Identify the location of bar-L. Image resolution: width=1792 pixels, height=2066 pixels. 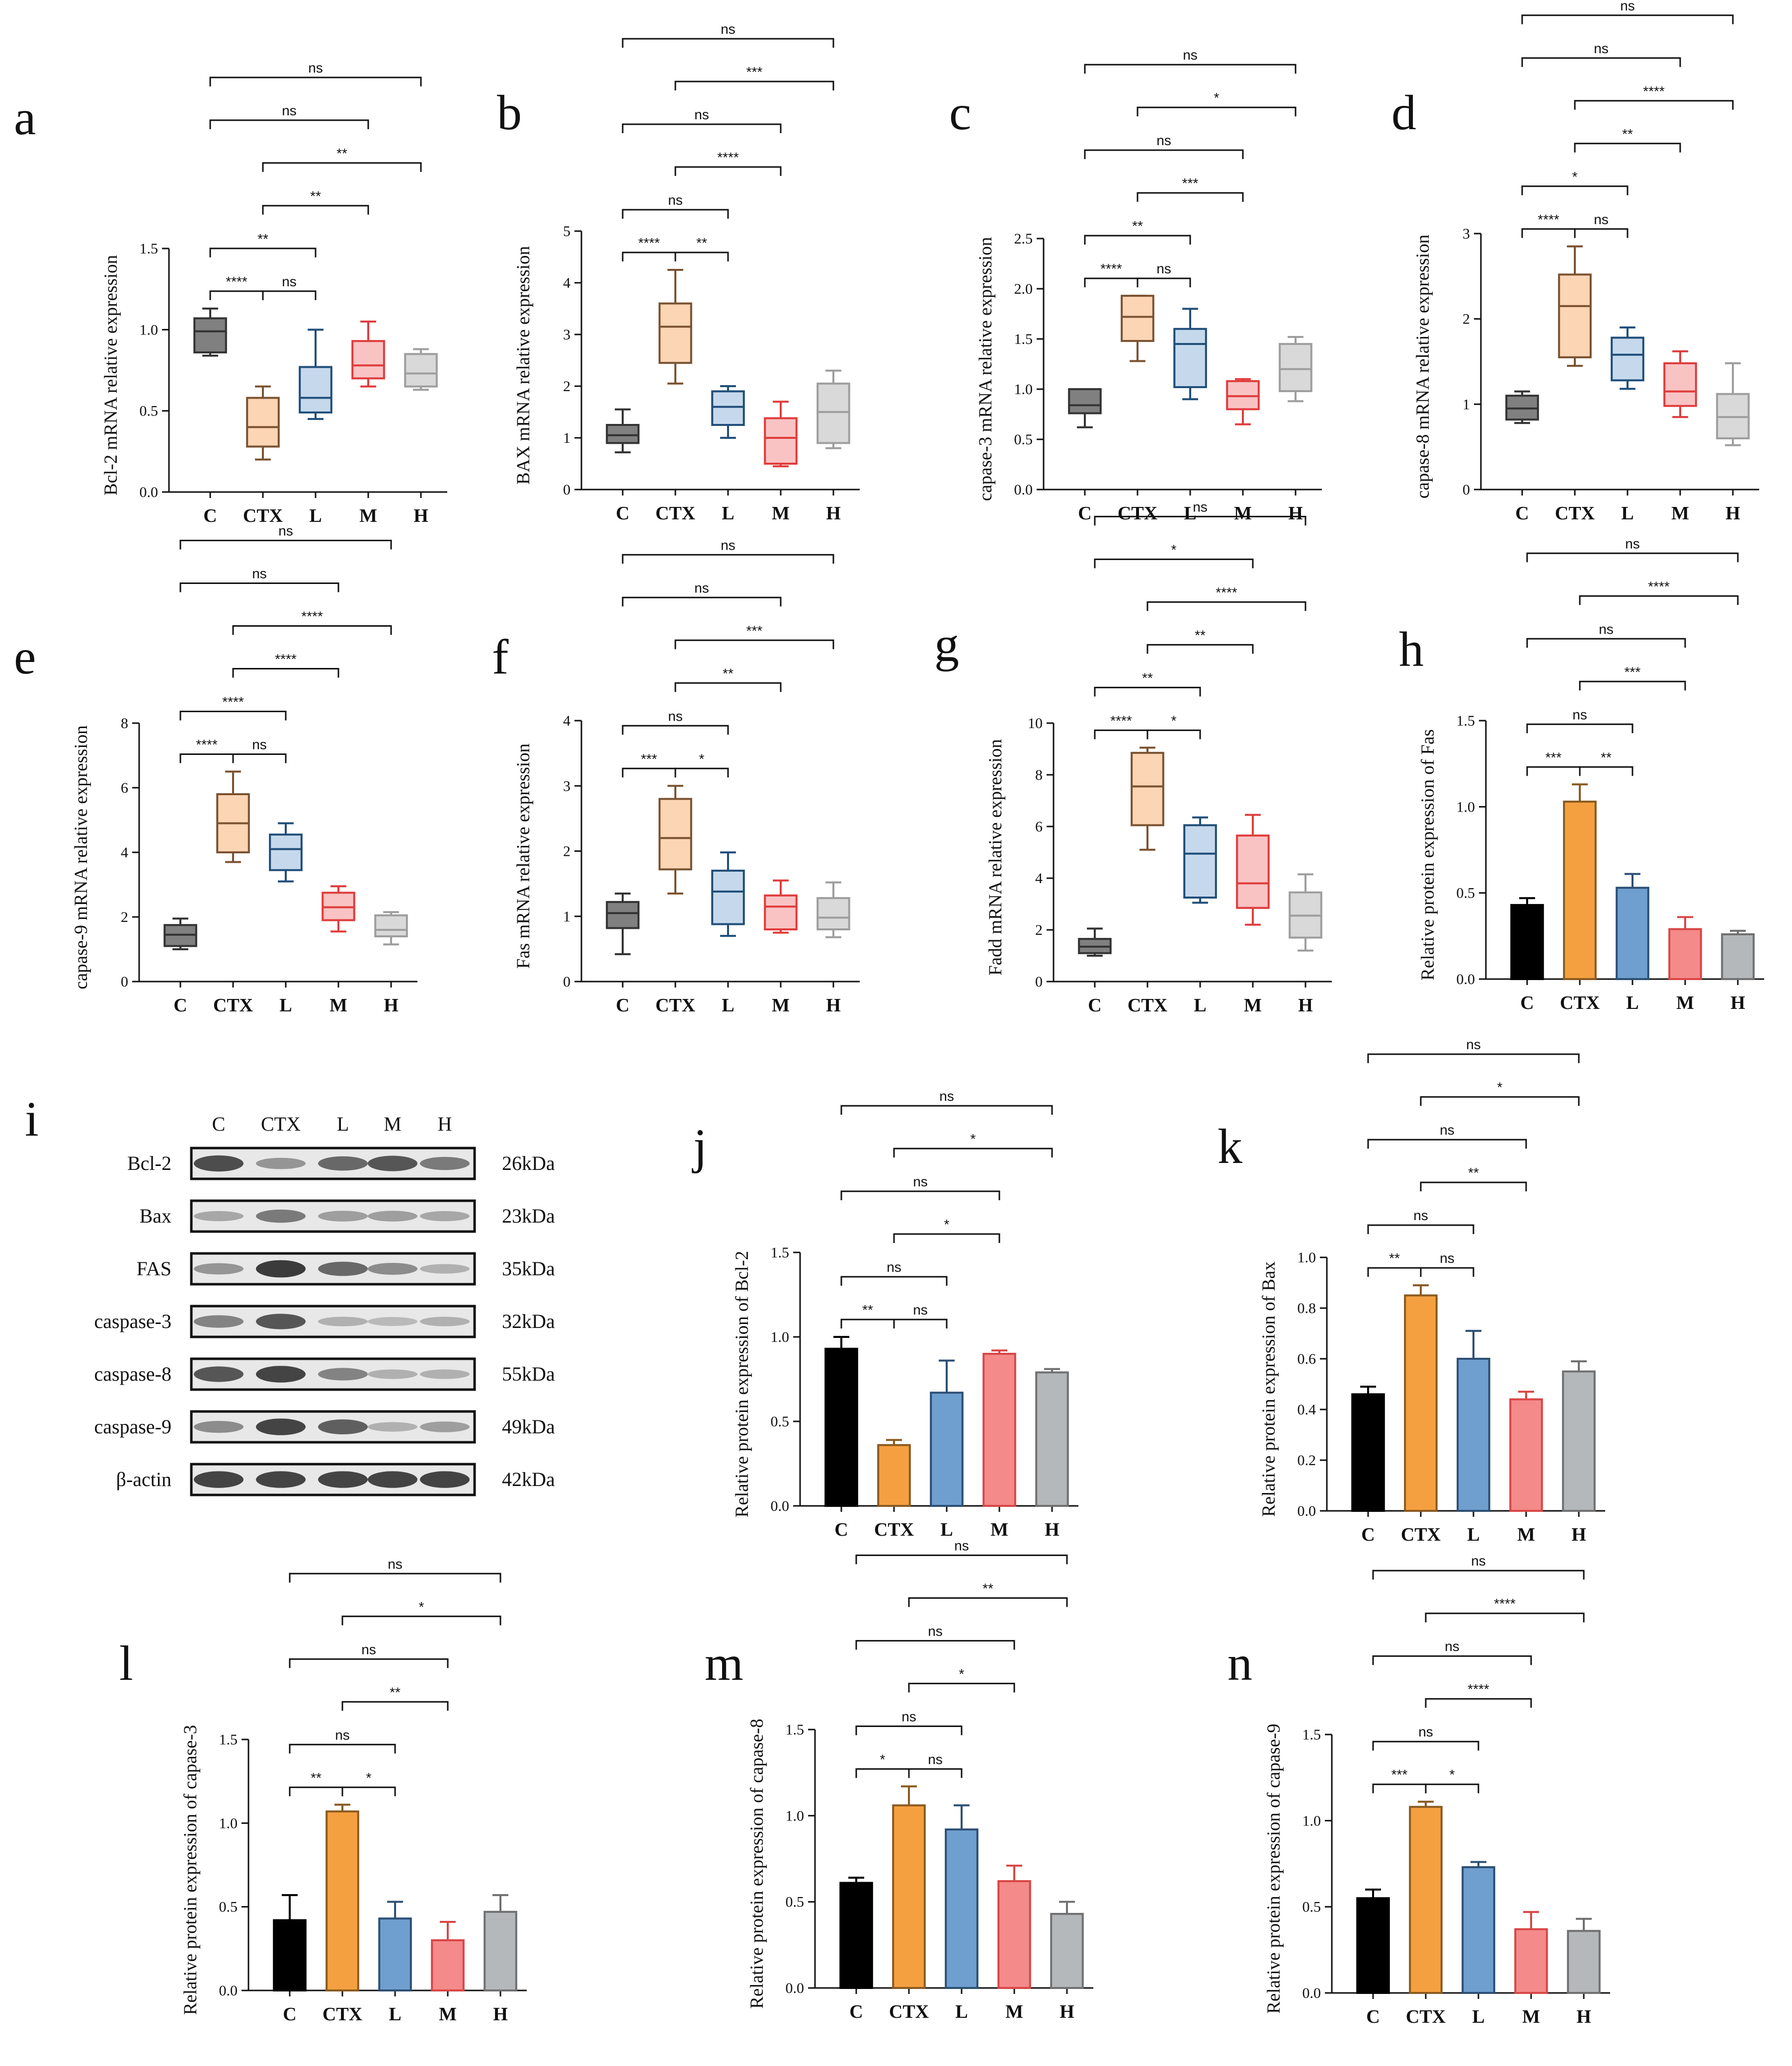
(1632, 934).